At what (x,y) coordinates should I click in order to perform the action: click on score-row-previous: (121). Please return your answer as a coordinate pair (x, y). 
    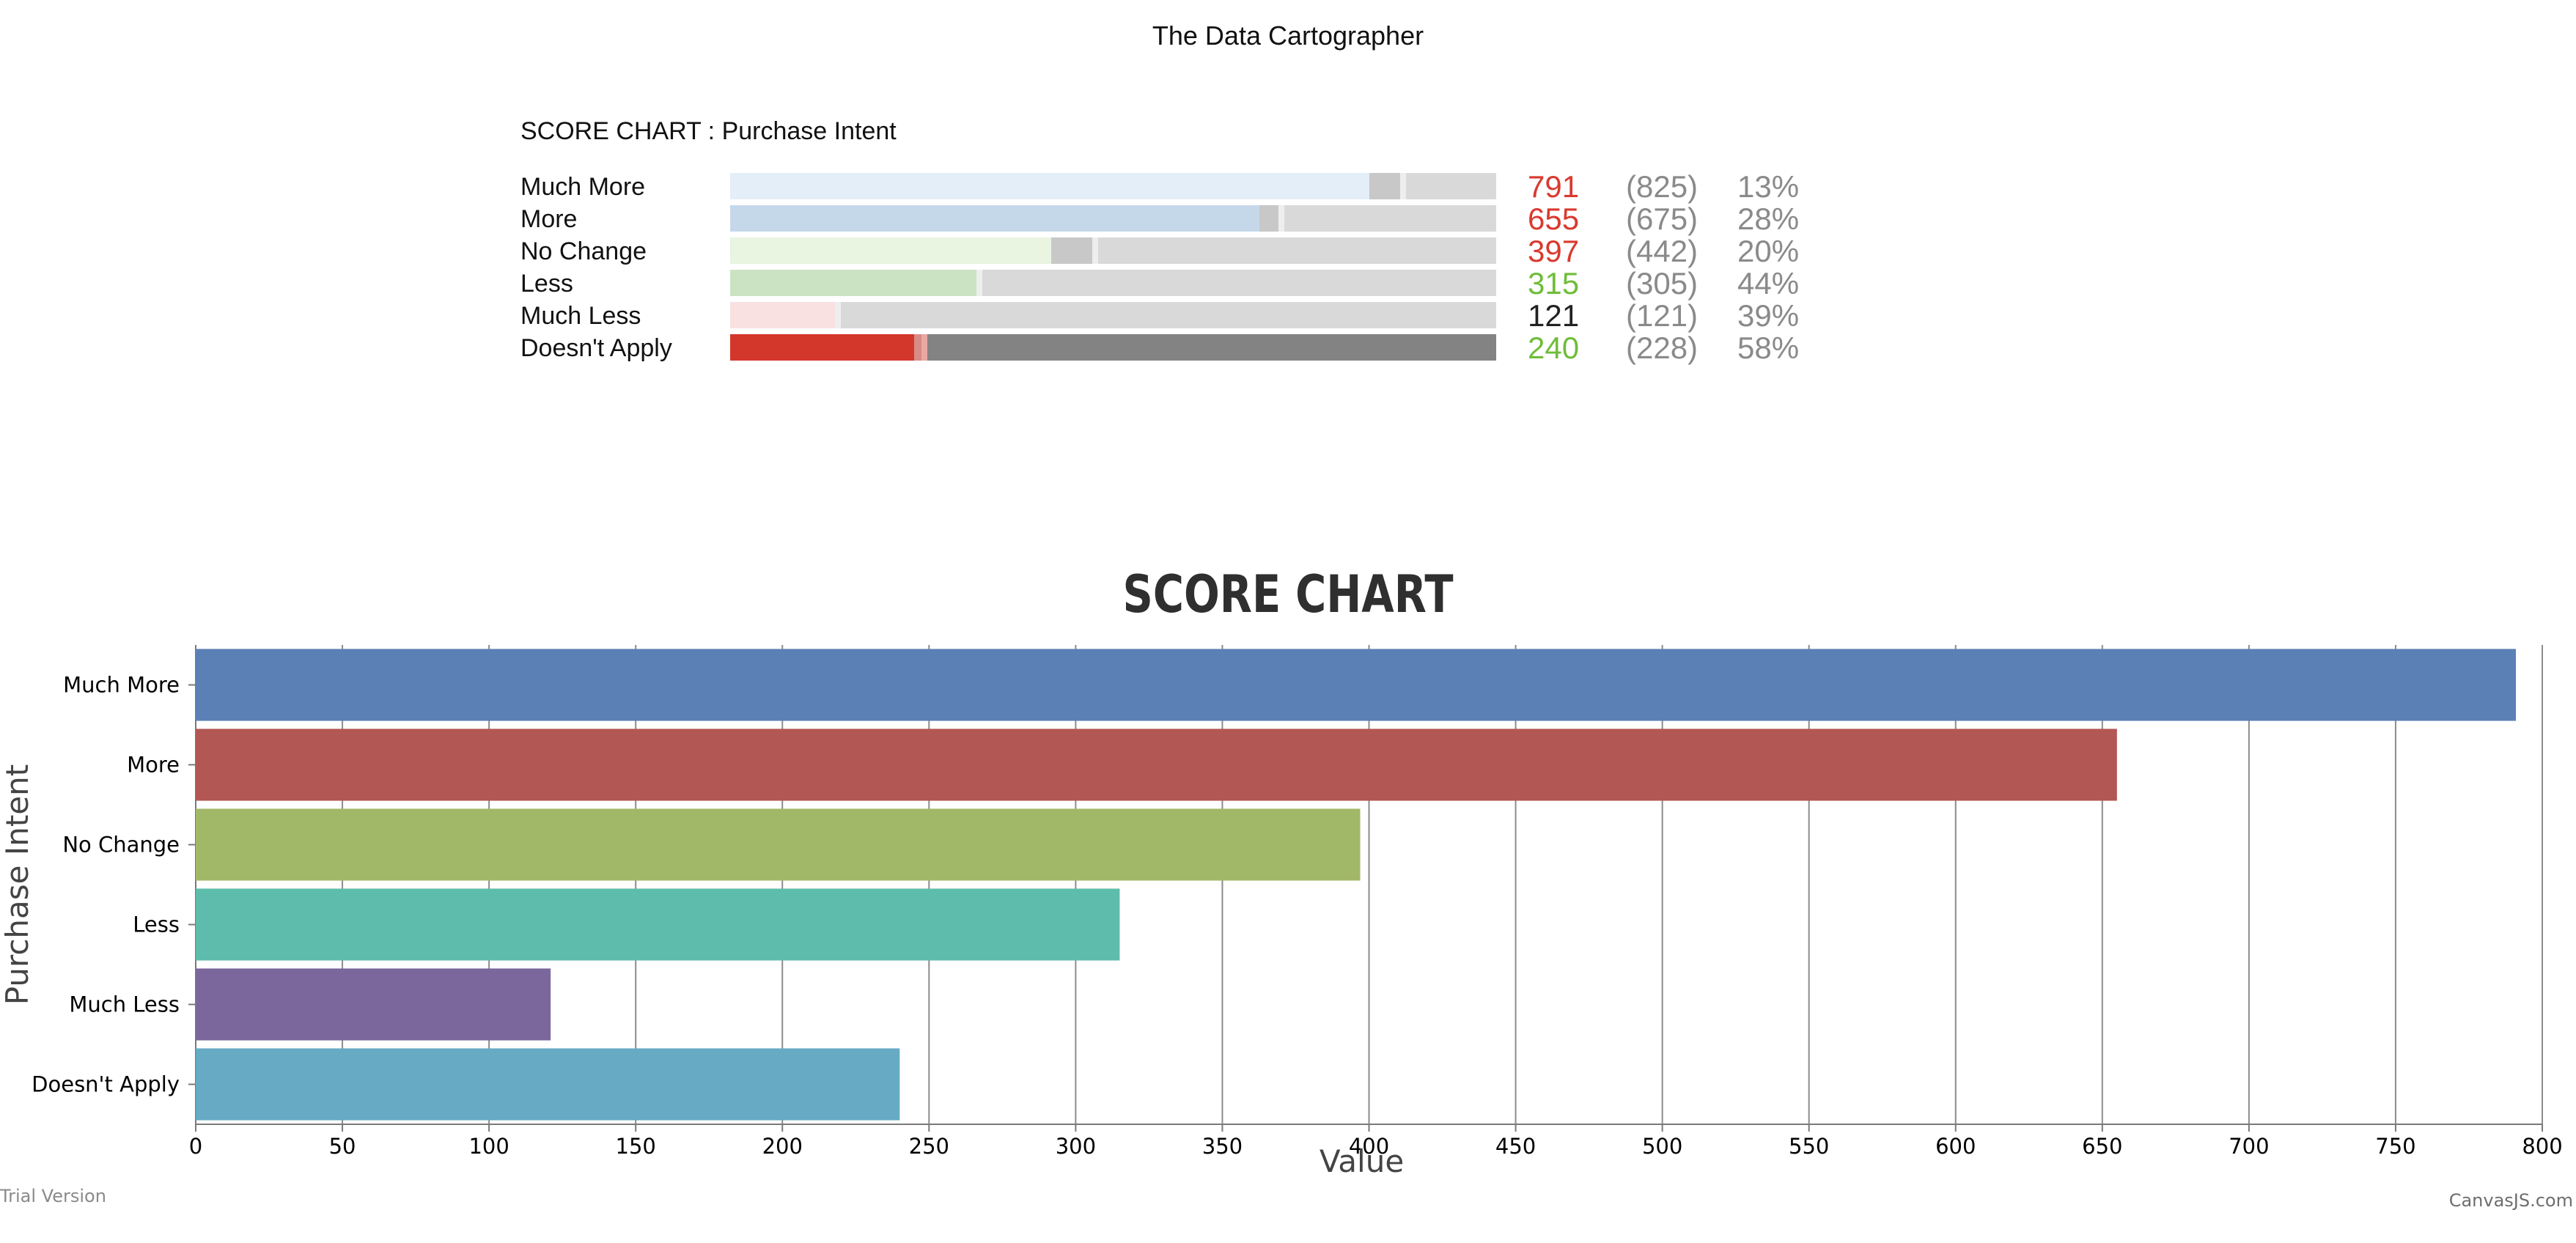
    Looking at the image, I should click on (1662, 315).